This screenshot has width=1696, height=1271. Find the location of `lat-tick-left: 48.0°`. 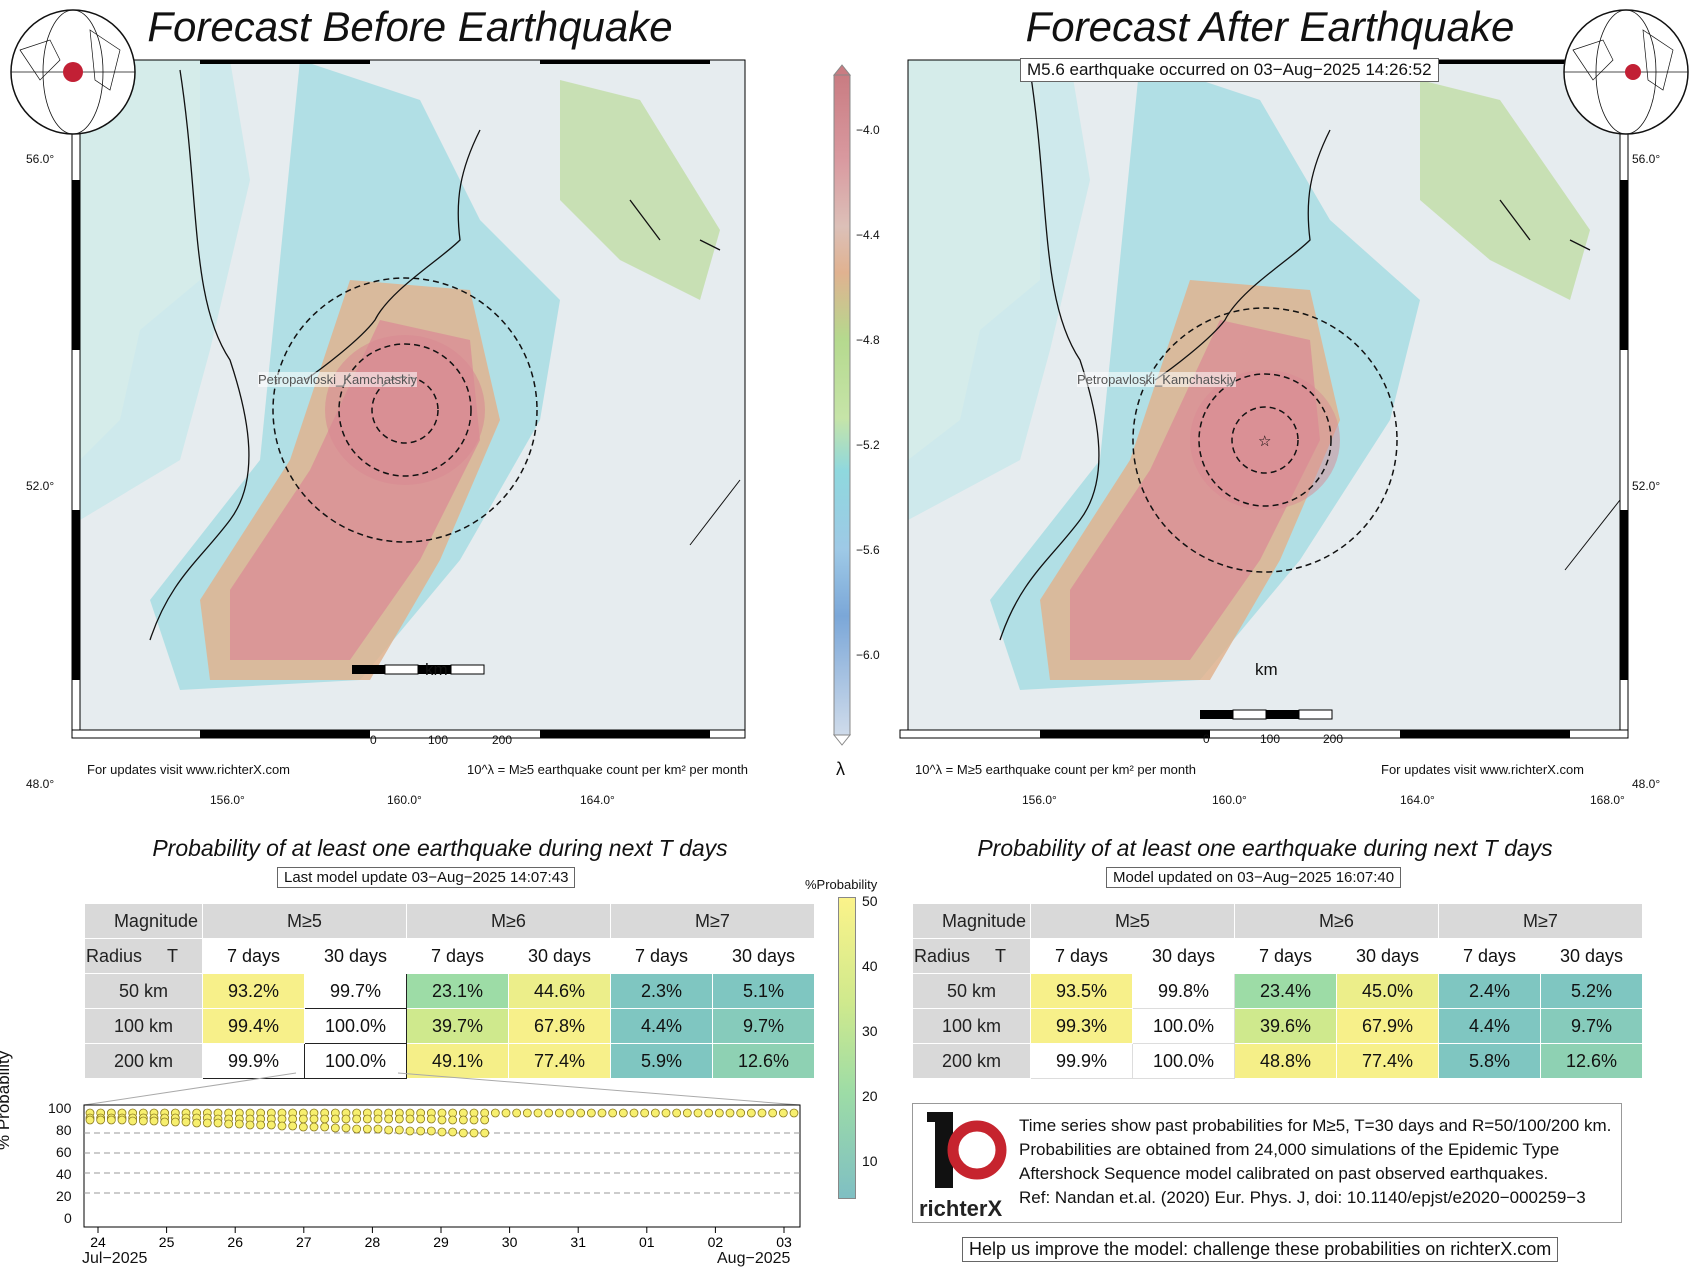

lat-tick-left: 48.0° is located at coordinates (40, 784).